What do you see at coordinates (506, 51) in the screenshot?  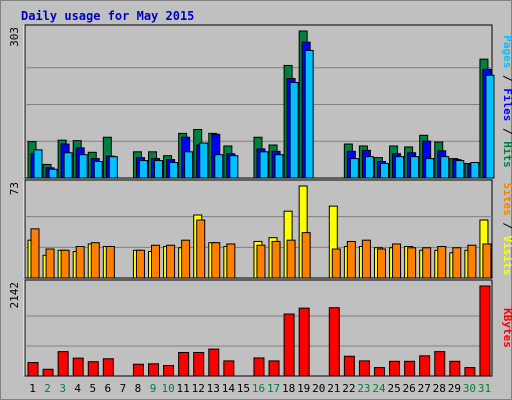 I see `side-label-part: Pages` at bounding box center [506, 51].